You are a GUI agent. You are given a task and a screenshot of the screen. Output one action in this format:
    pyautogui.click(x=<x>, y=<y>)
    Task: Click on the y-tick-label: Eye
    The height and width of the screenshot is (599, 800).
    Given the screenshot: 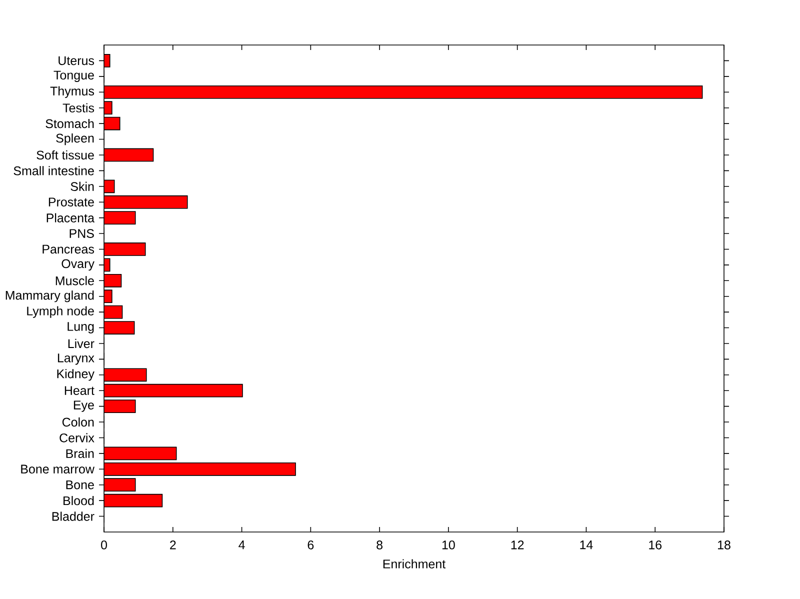 What is the action you would take?
    pyautogui.click(x=84, y=406)
    